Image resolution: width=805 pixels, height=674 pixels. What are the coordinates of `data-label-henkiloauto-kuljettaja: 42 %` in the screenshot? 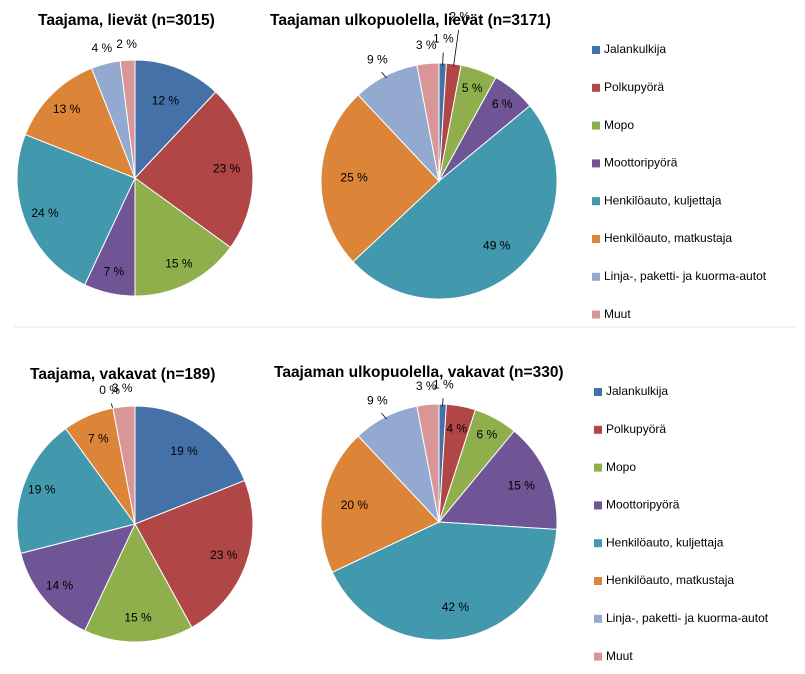 It's located at (456, 607).